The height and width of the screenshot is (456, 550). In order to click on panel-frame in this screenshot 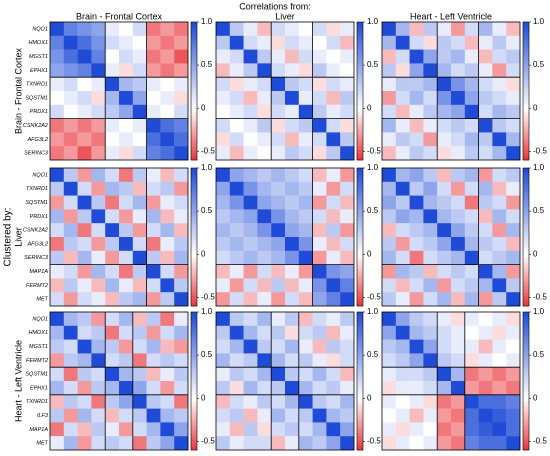, I will do `click(285, 381)`.